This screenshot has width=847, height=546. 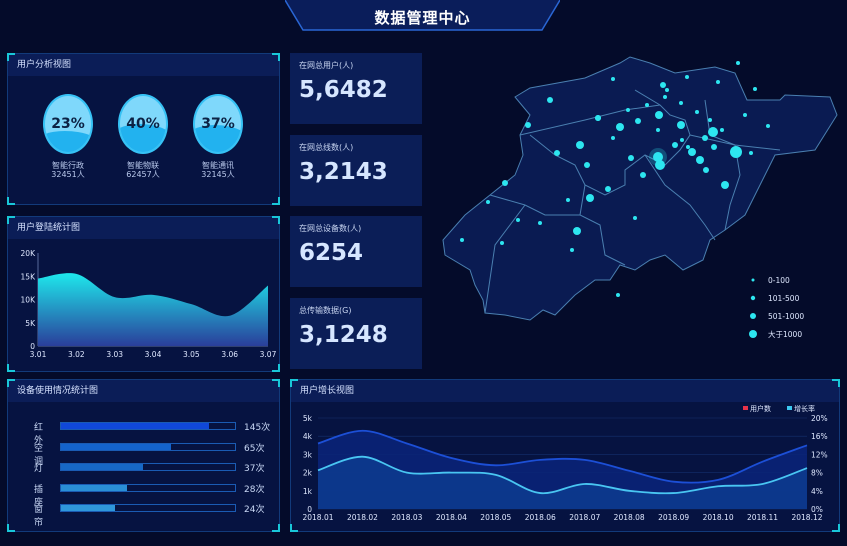 What do you see at coordinates (362, 517) in the screenshot?
I see `x-tick-label: 2018.02` at bounding box center [362, 517].